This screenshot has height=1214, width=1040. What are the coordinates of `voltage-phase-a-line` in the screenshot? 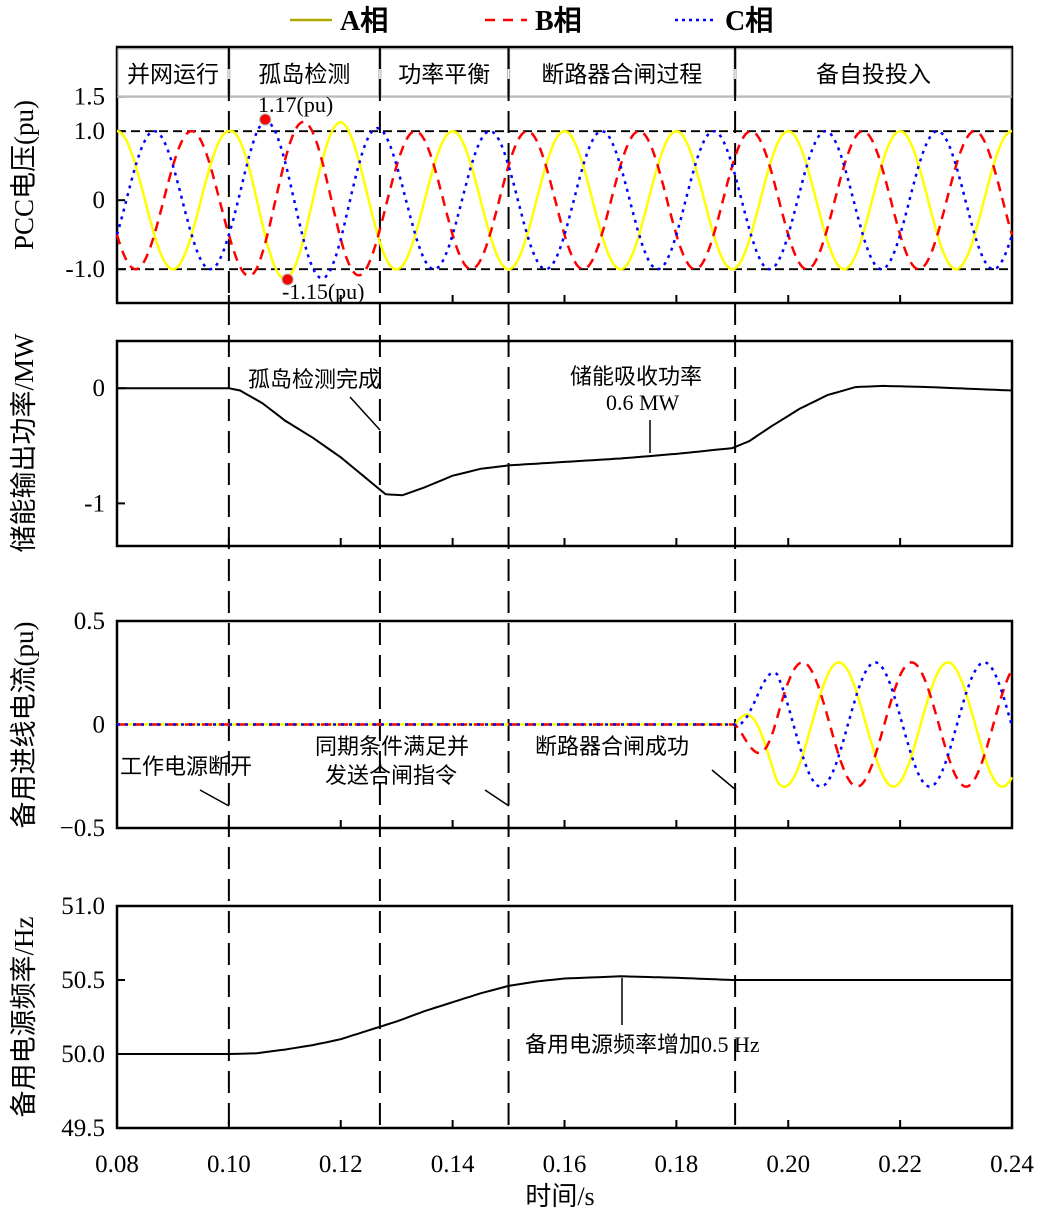 It's located at (564, 200).